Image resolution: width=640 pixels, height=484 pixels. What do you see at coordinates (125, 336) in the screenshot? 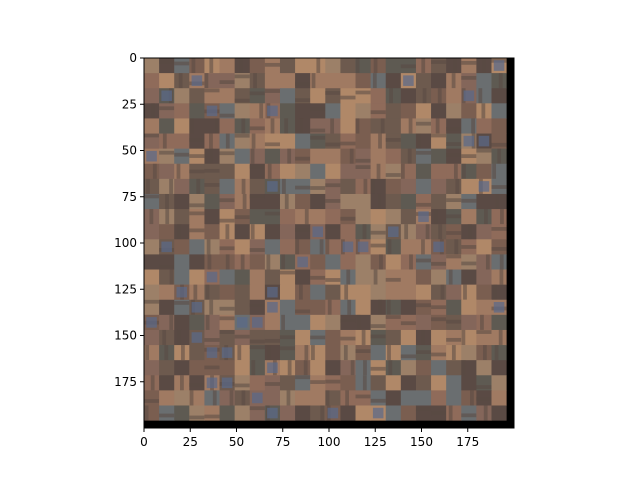
I see `y-tick-label: 150` at bounding box center [125, 336].